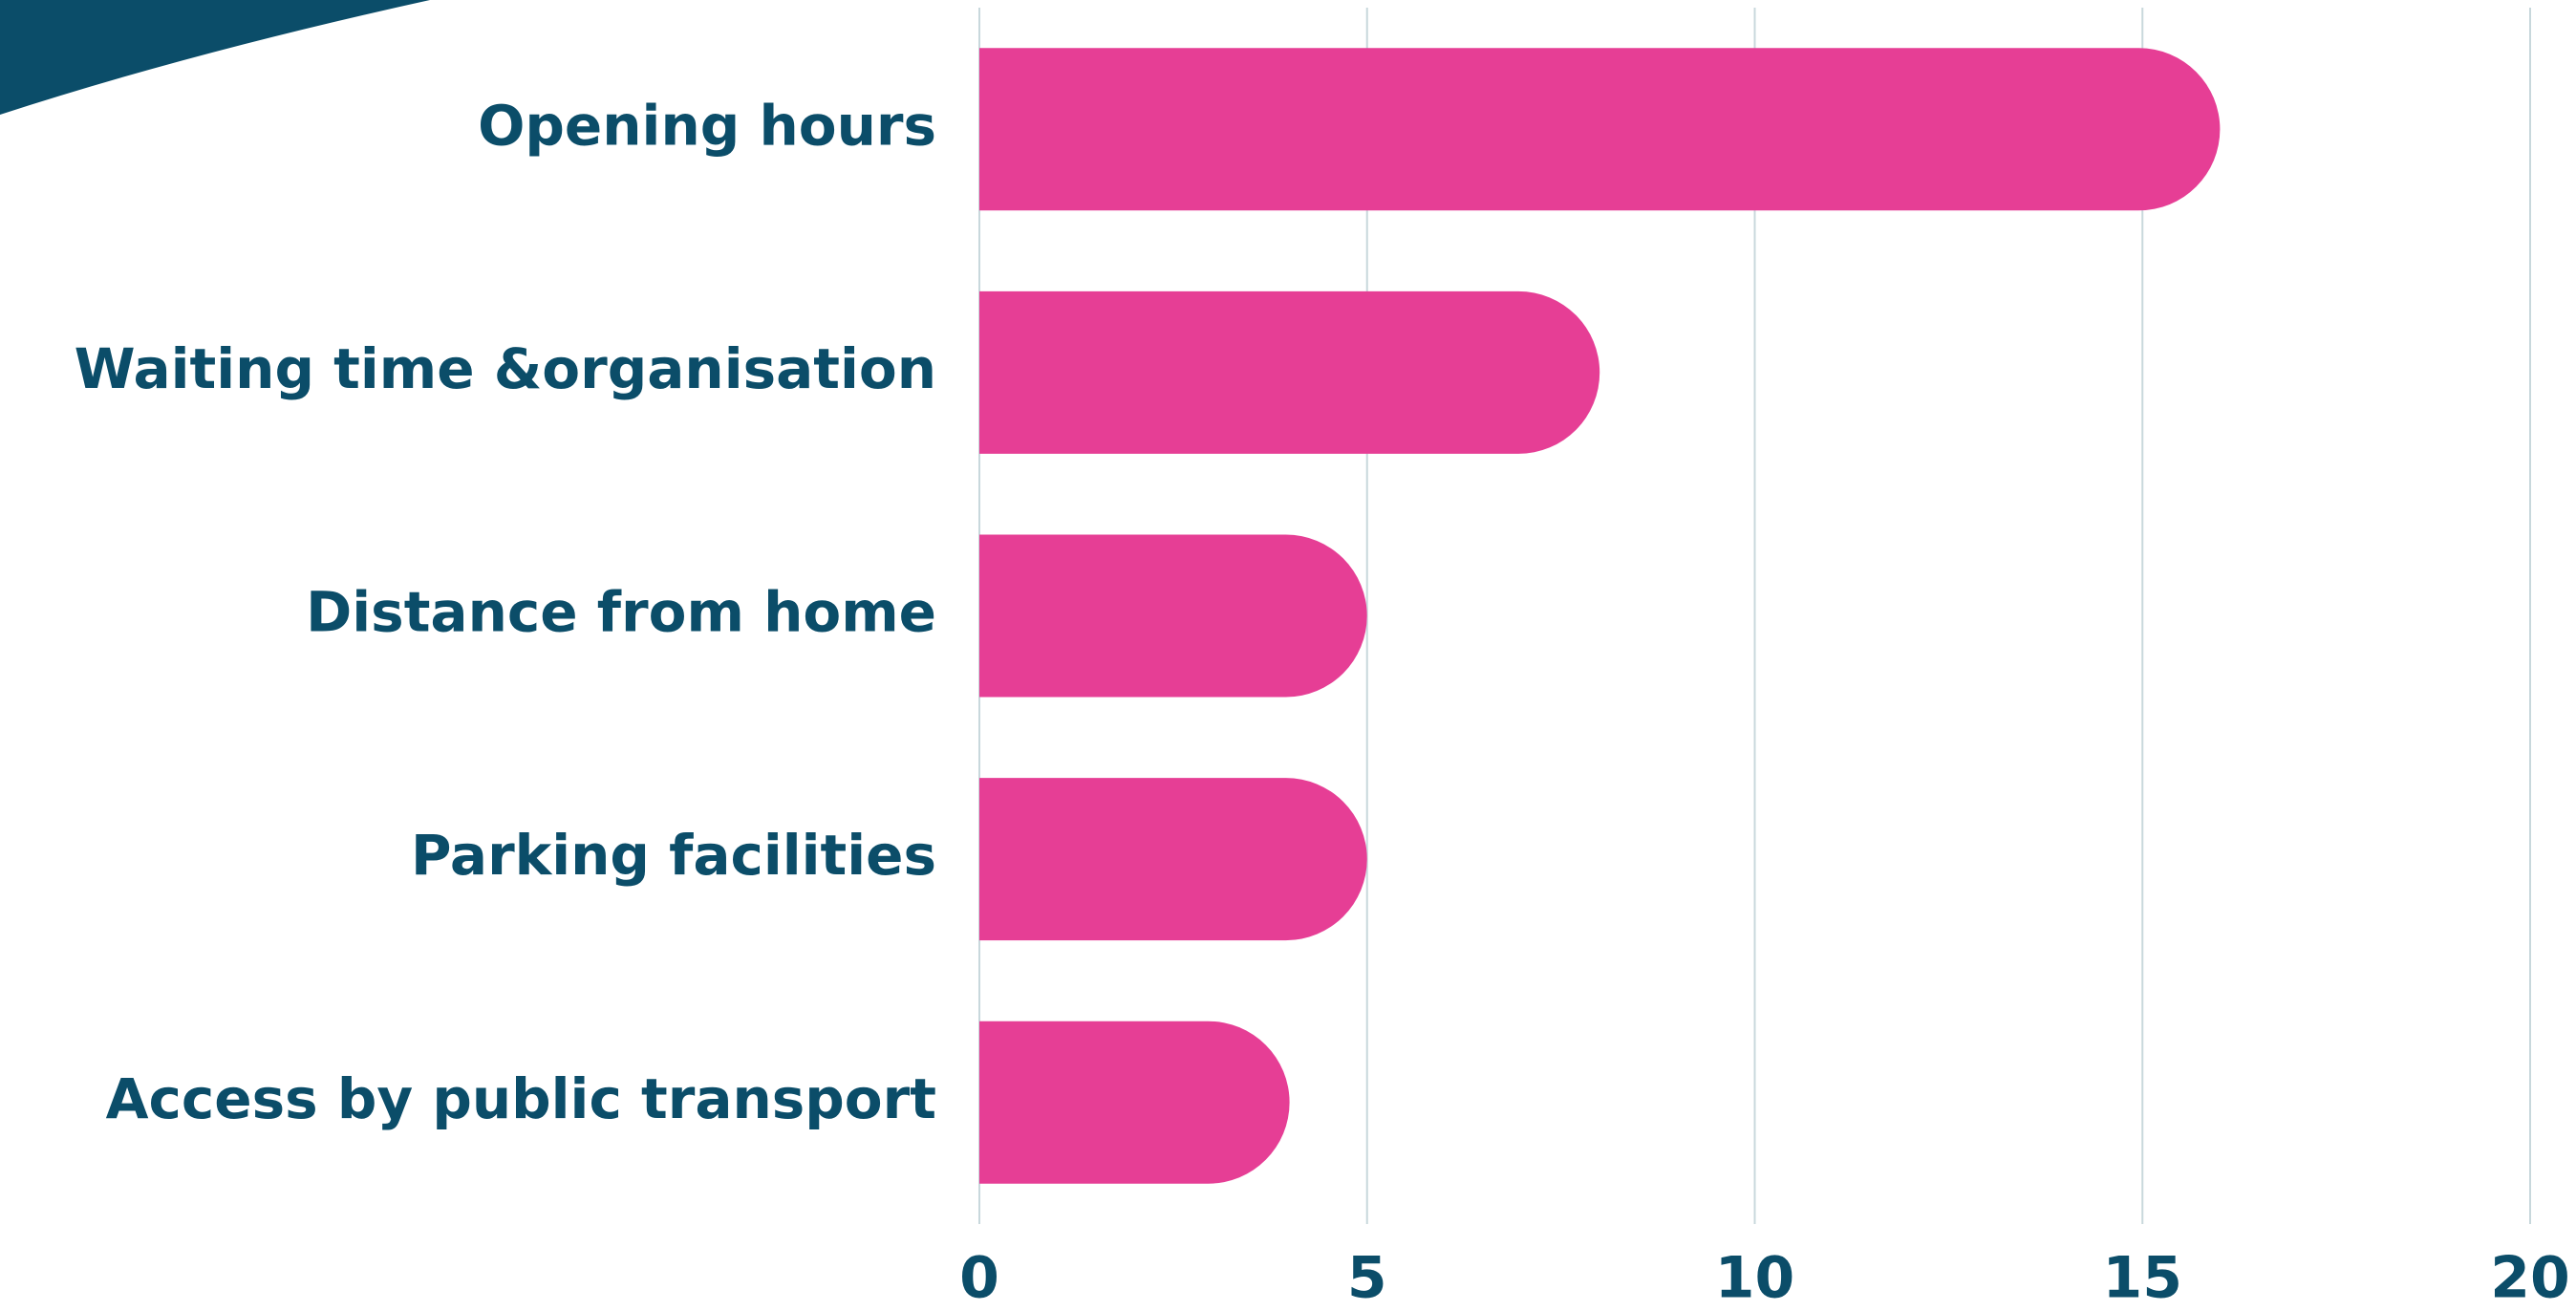 This screenshot has height=1311, width=2576. What do you see at coordinates (621, 612) in the screenshot?
I see `y-tick-label: Distance from home` at bounding box center [621, 612].